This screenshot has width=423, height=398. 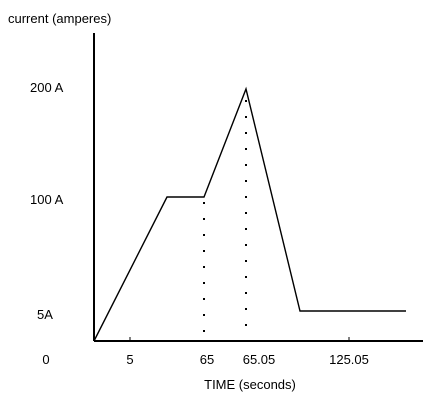 I want to click on x-tick-125-05: 125.05, so click(x=349, y=359).